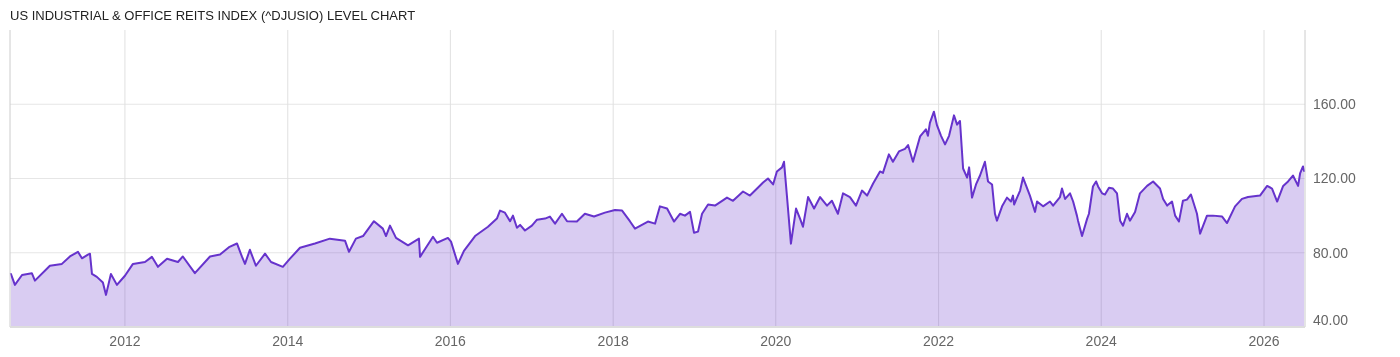 The width and height of the screenshot is (1400, 357). Describe the element at coordinates (213, 15) in the screenshot. I see `chart-title: US INDUSTRIAL & OFFICE REITS INDEX (^DJUSIO) LEVEL CHART` at that location.